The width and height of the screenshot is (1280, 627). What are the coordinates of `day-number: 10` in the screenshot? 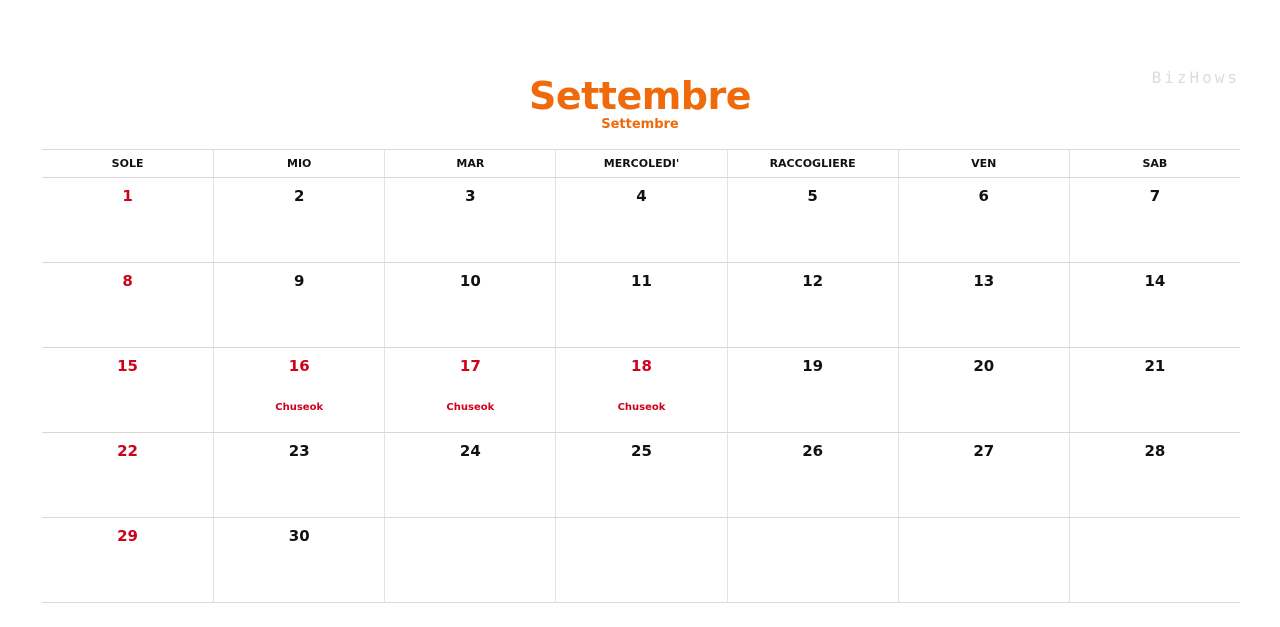 It's located at (470, 281).